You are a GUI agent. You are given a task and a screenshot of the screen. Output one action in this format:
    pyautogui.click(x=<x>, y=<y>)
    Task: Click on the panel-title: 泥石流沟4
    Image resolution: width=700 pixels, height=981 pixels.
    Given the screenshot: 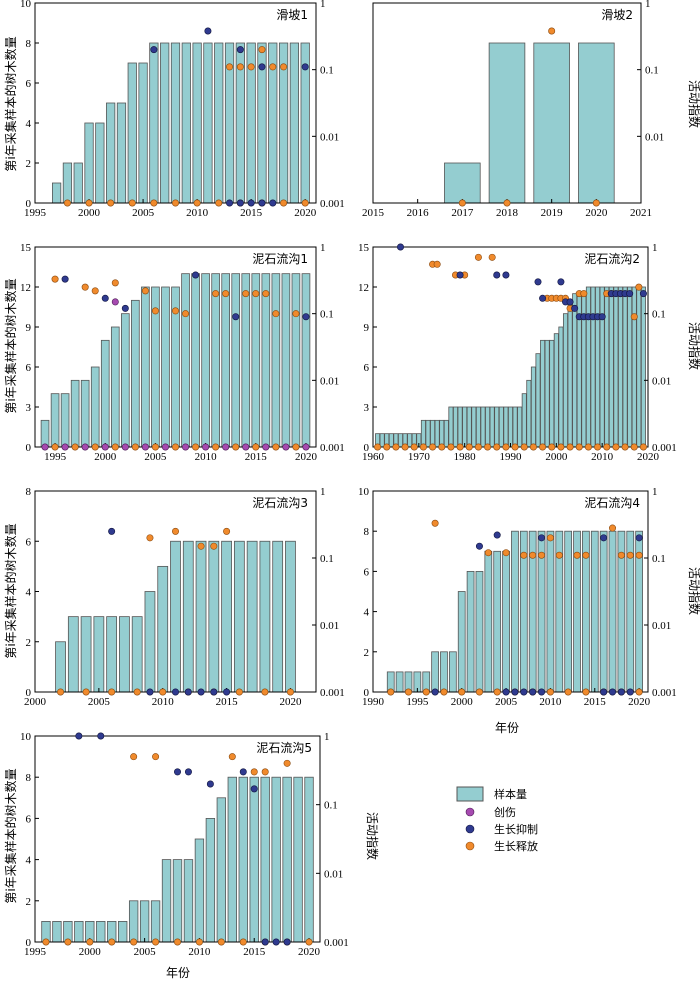 What is the action you would take?
    pyautogui.click(x=612, y=503)
    